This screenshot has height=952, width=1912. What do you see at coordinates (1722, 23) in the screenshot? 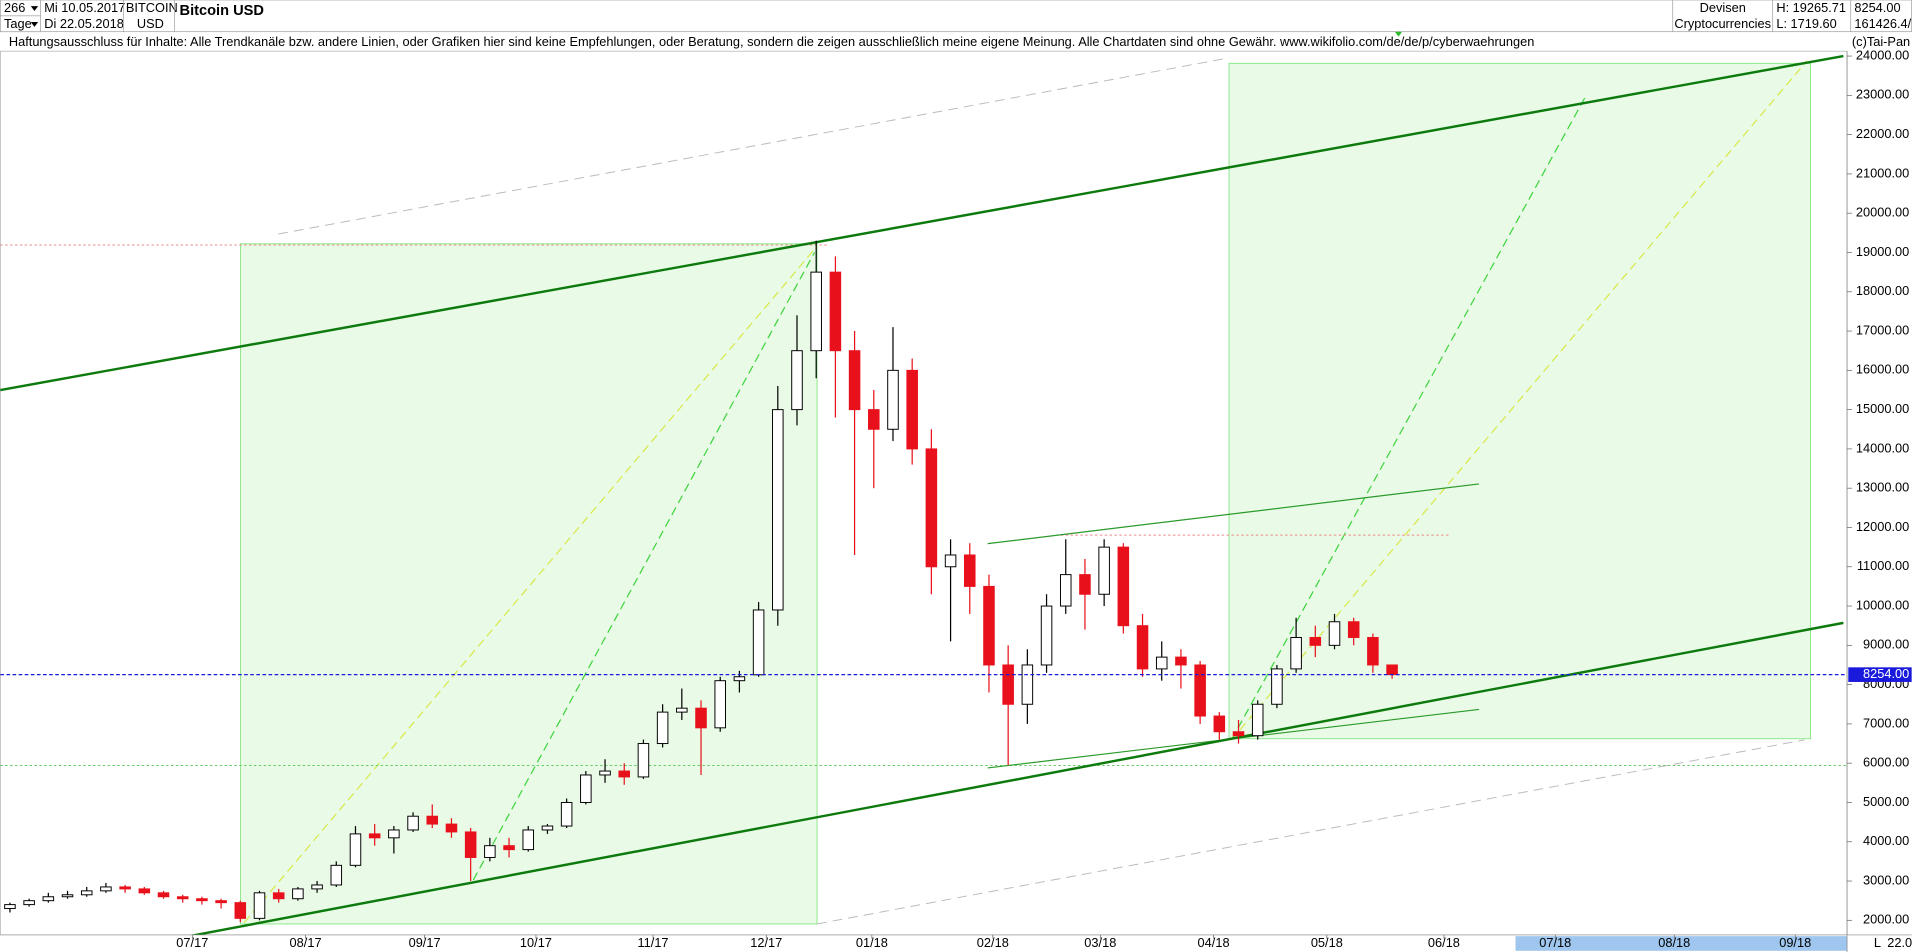
I see `segment: Cryptocurrencies` at bounding box center [1722, 23].